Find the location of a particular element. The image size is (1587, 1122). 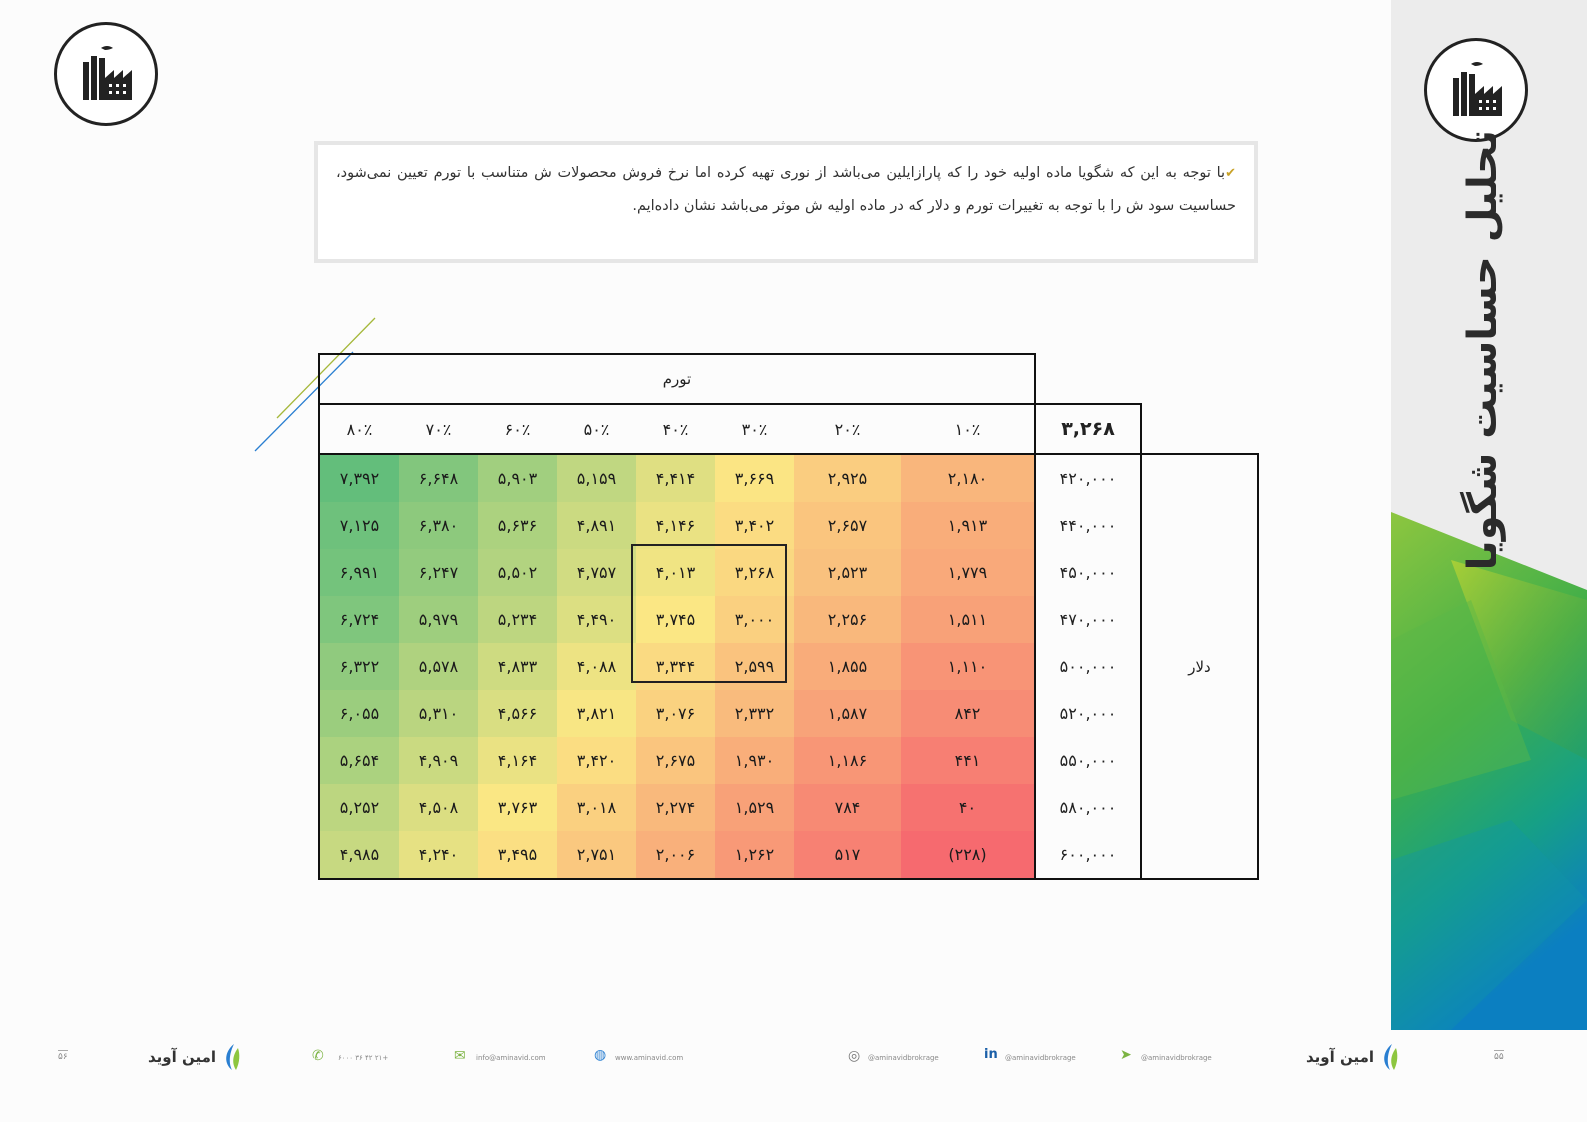

side-decor-panel is located at coordinates (1489, 515).